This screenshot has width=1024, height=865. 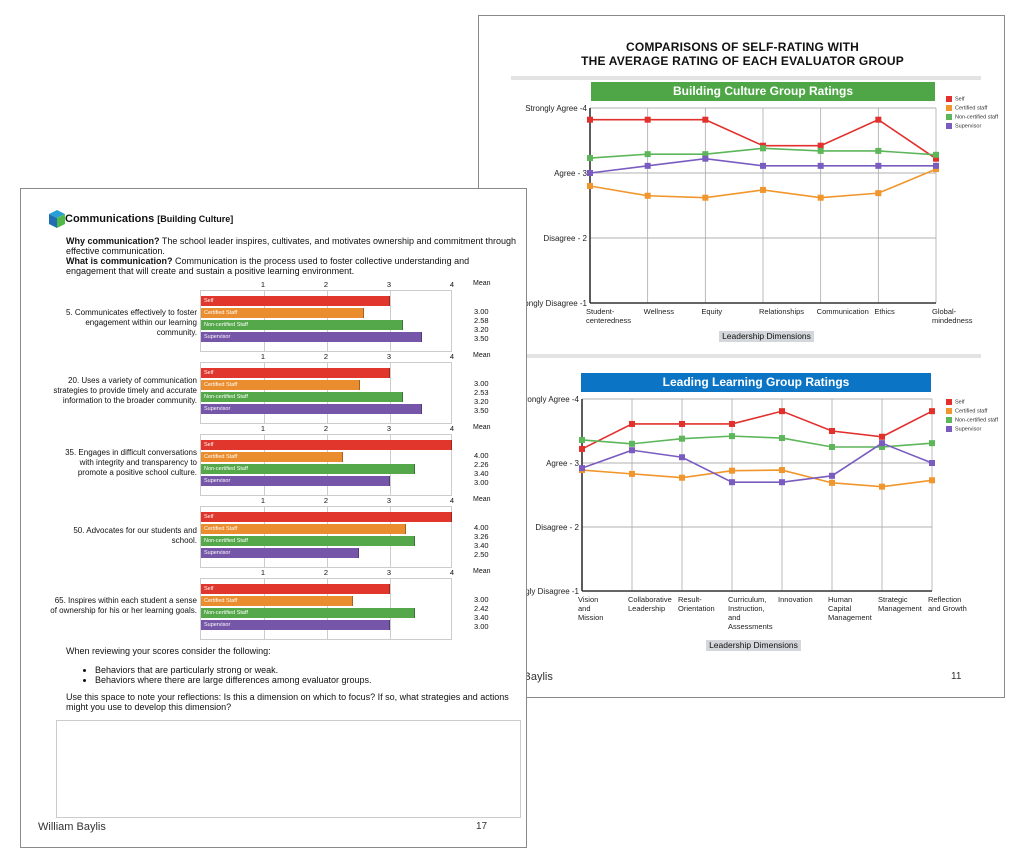 What do you see at coordinates (562, 463) in the screenshot?
I see `y-tick-label: Agree - 3` at bounding box center [562, 463].